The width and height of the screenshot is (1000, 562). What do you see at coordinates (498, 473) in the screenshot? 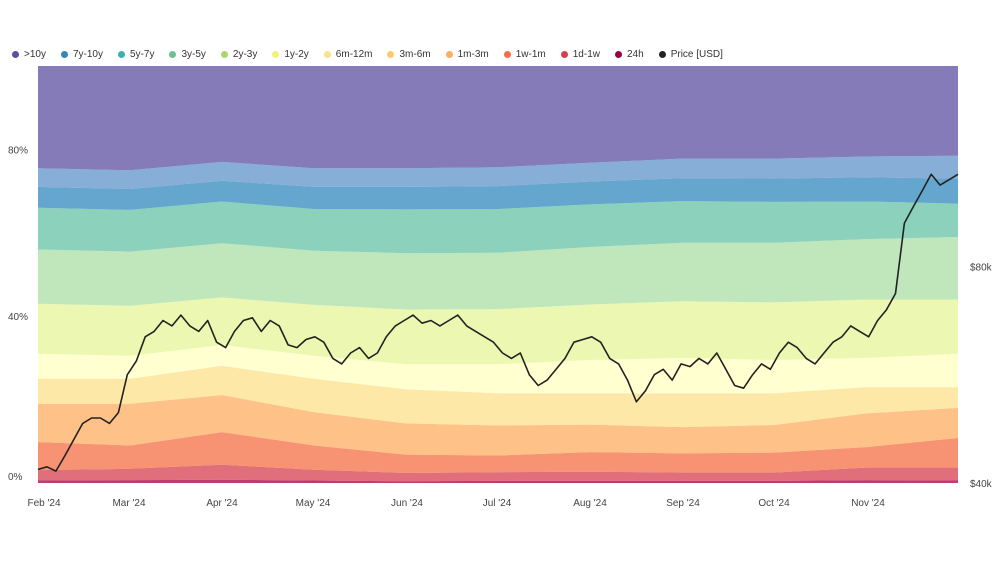
I see `area-series-1d1w` at bounding box center [498, 473].